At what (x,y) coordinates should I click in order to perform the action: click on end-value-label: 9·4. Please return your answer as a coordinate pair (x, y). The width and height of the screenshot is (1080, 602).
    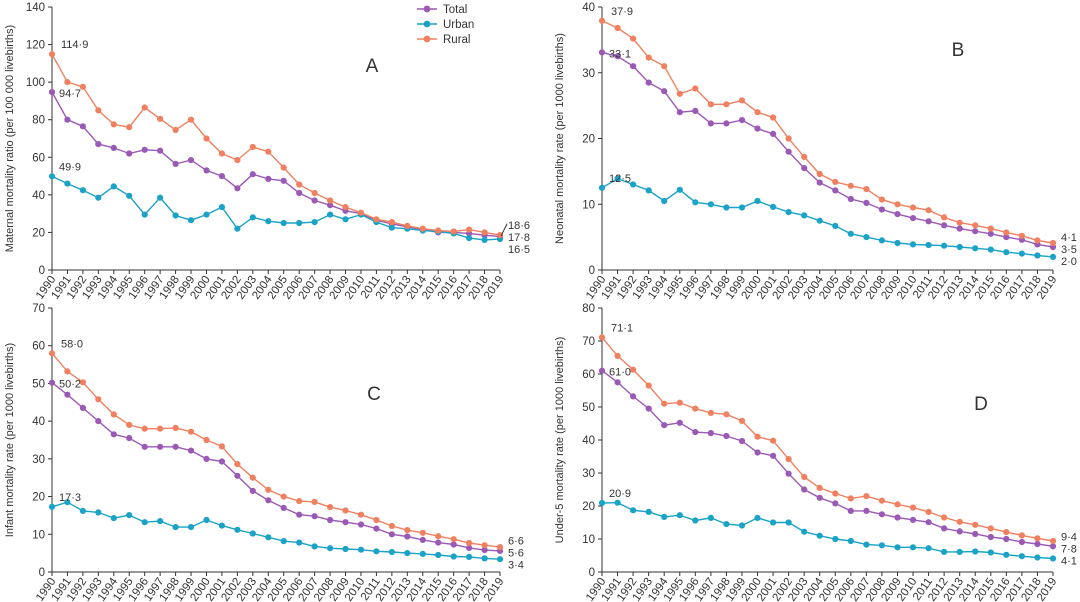
    Looking at the image, I should click on (1069, 538).